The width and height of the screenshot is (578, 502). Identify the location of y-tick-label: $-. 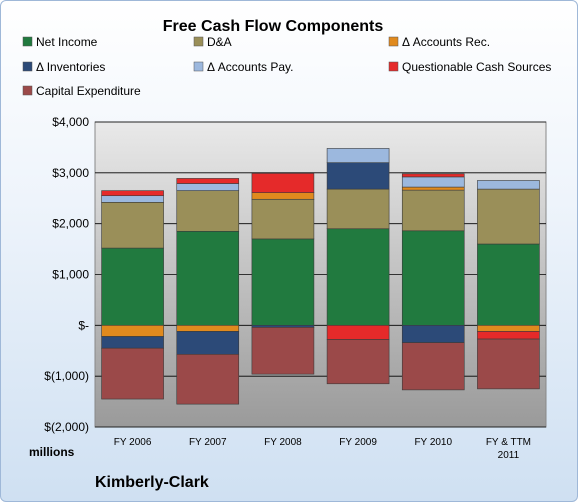
(83, 325).